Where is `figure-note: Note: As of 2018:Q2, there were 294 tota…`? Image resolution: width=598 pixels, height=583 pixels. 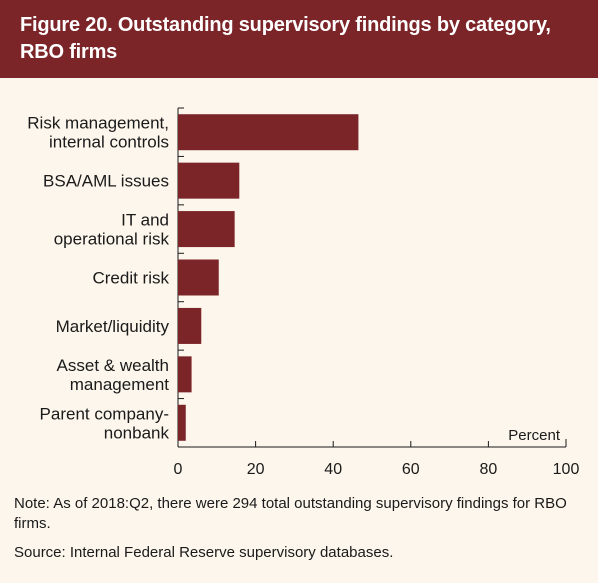 figure-note: Note: As of 2018:Q2, there were 294 tota… is located at coordinates (299, 514).